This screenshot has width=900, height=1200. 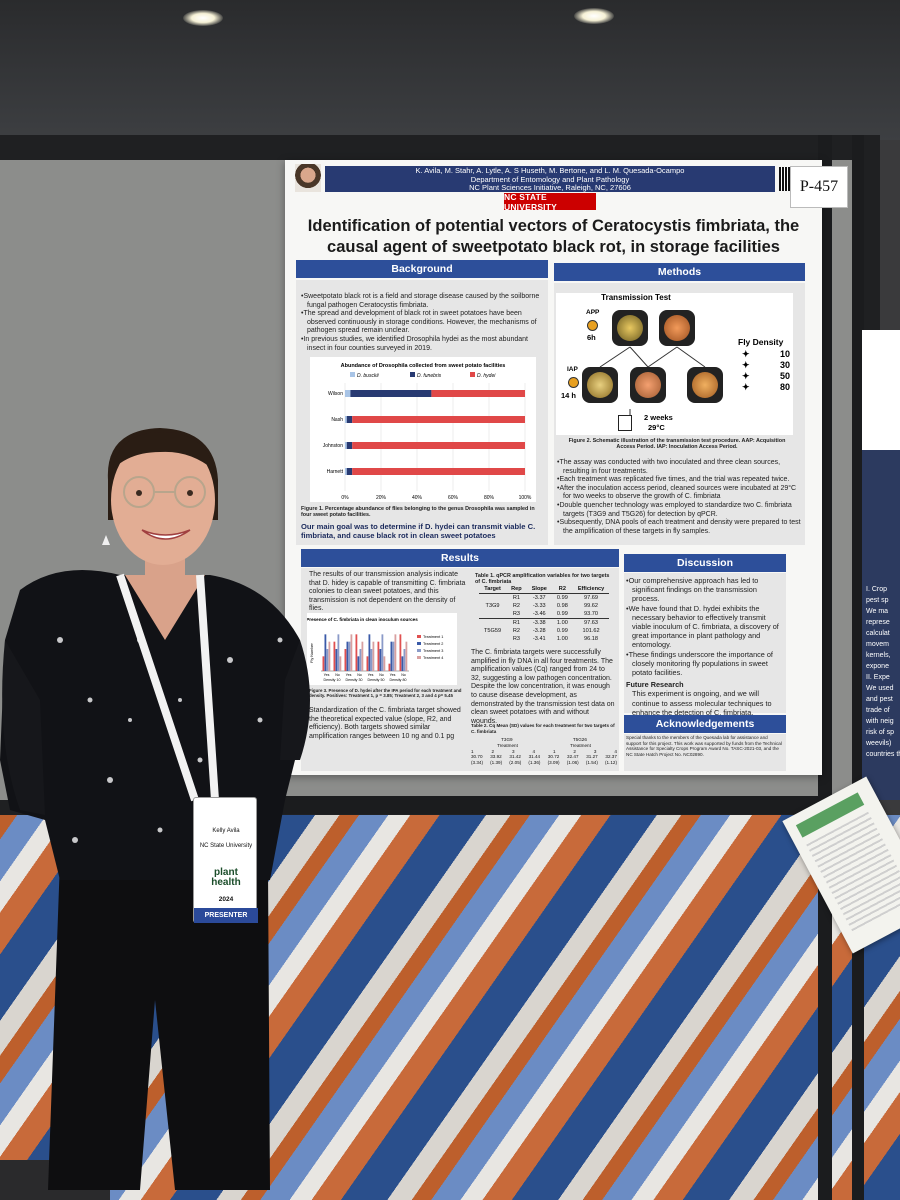 I want to click on table2-cell: (1.36), so click(x=534, y=763).